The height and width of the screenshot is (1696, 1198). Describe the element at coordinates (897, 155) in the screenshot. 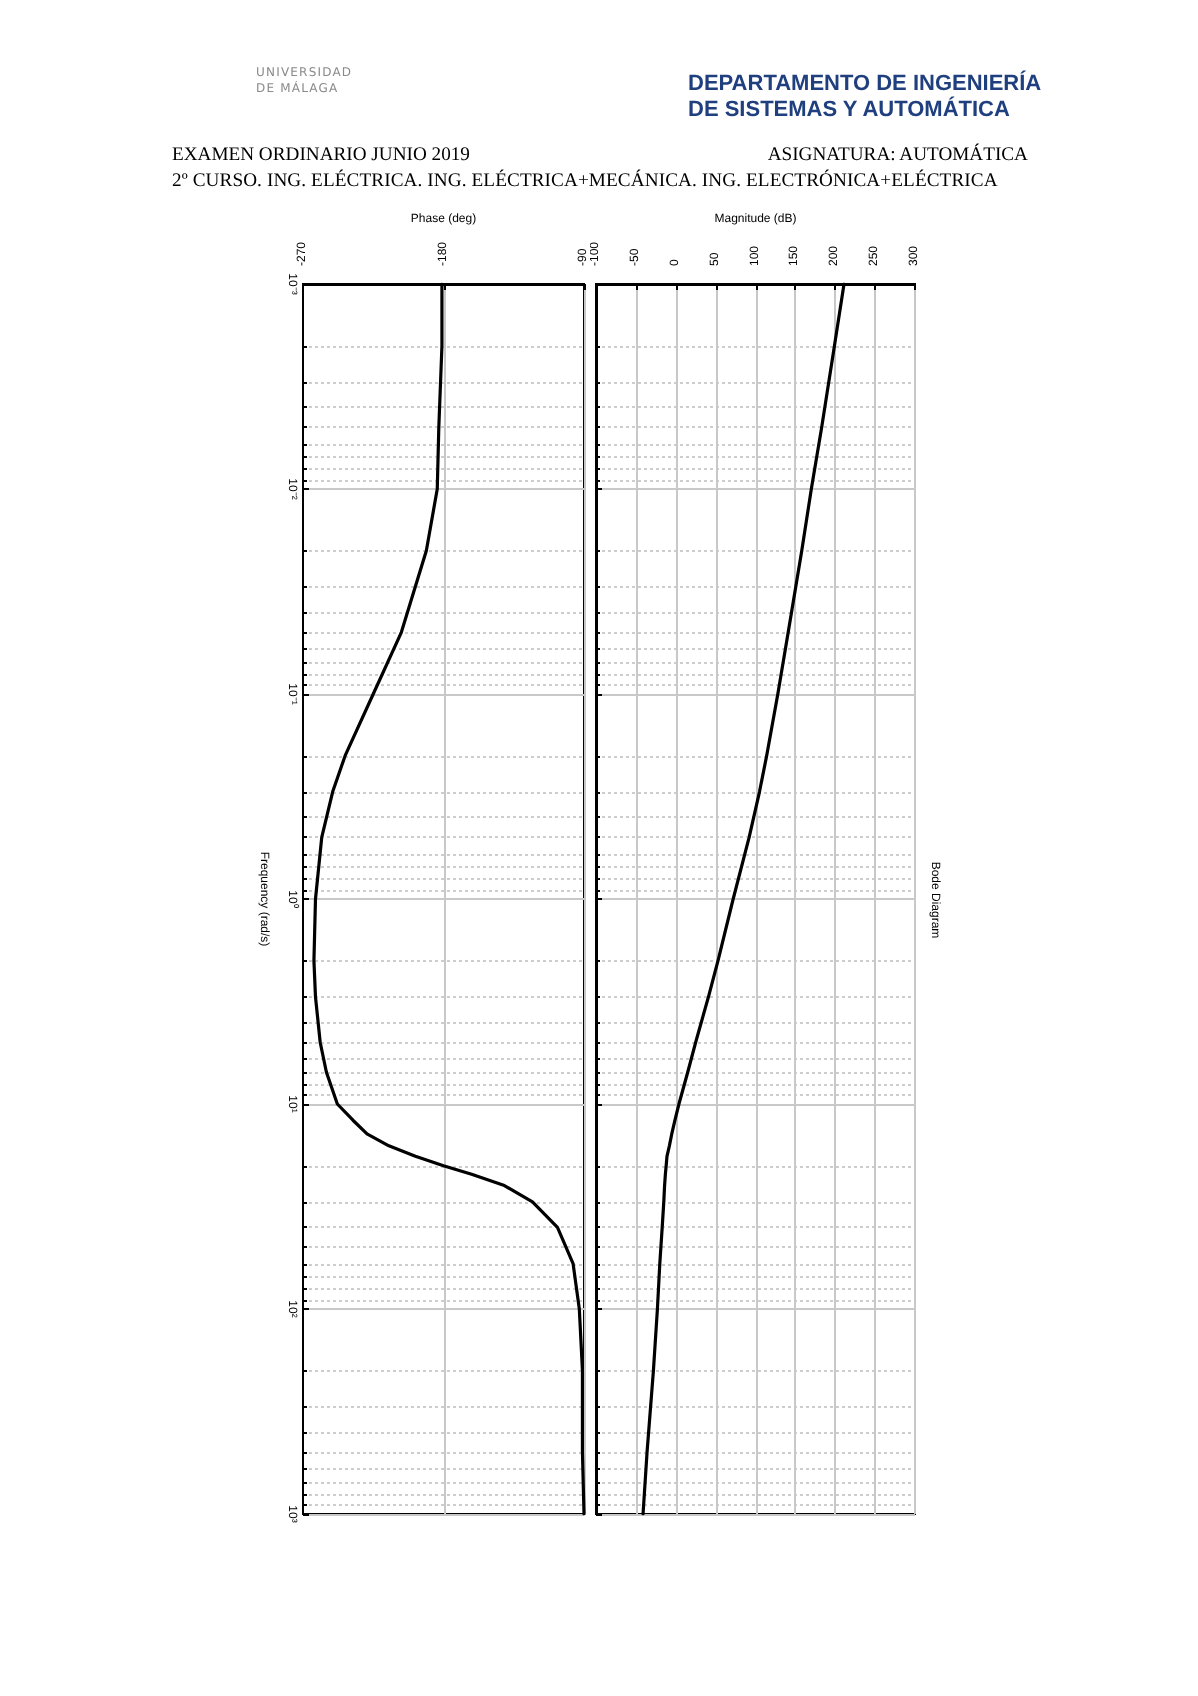

I see `text: ASIGNATURA: AUTOMÁTICA` at that location.